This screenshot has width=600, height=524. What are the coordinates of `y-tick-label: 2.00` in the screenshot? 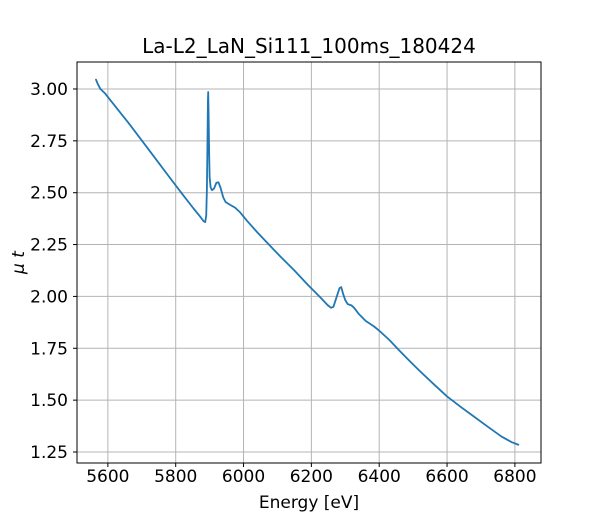 It's located at (49, 297).